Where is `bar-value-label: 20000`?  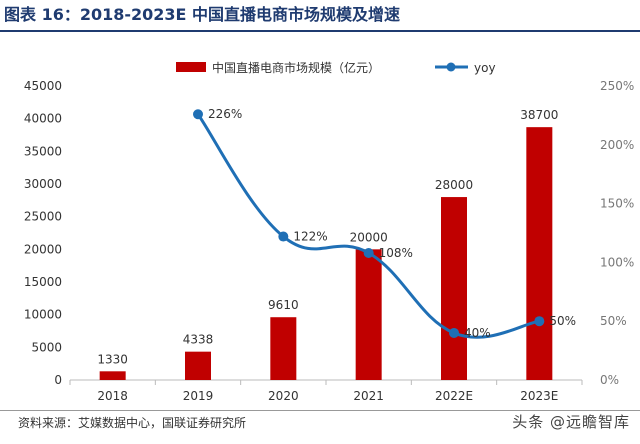 bar-value-label: 20000 is located at coordinates (369, 237).